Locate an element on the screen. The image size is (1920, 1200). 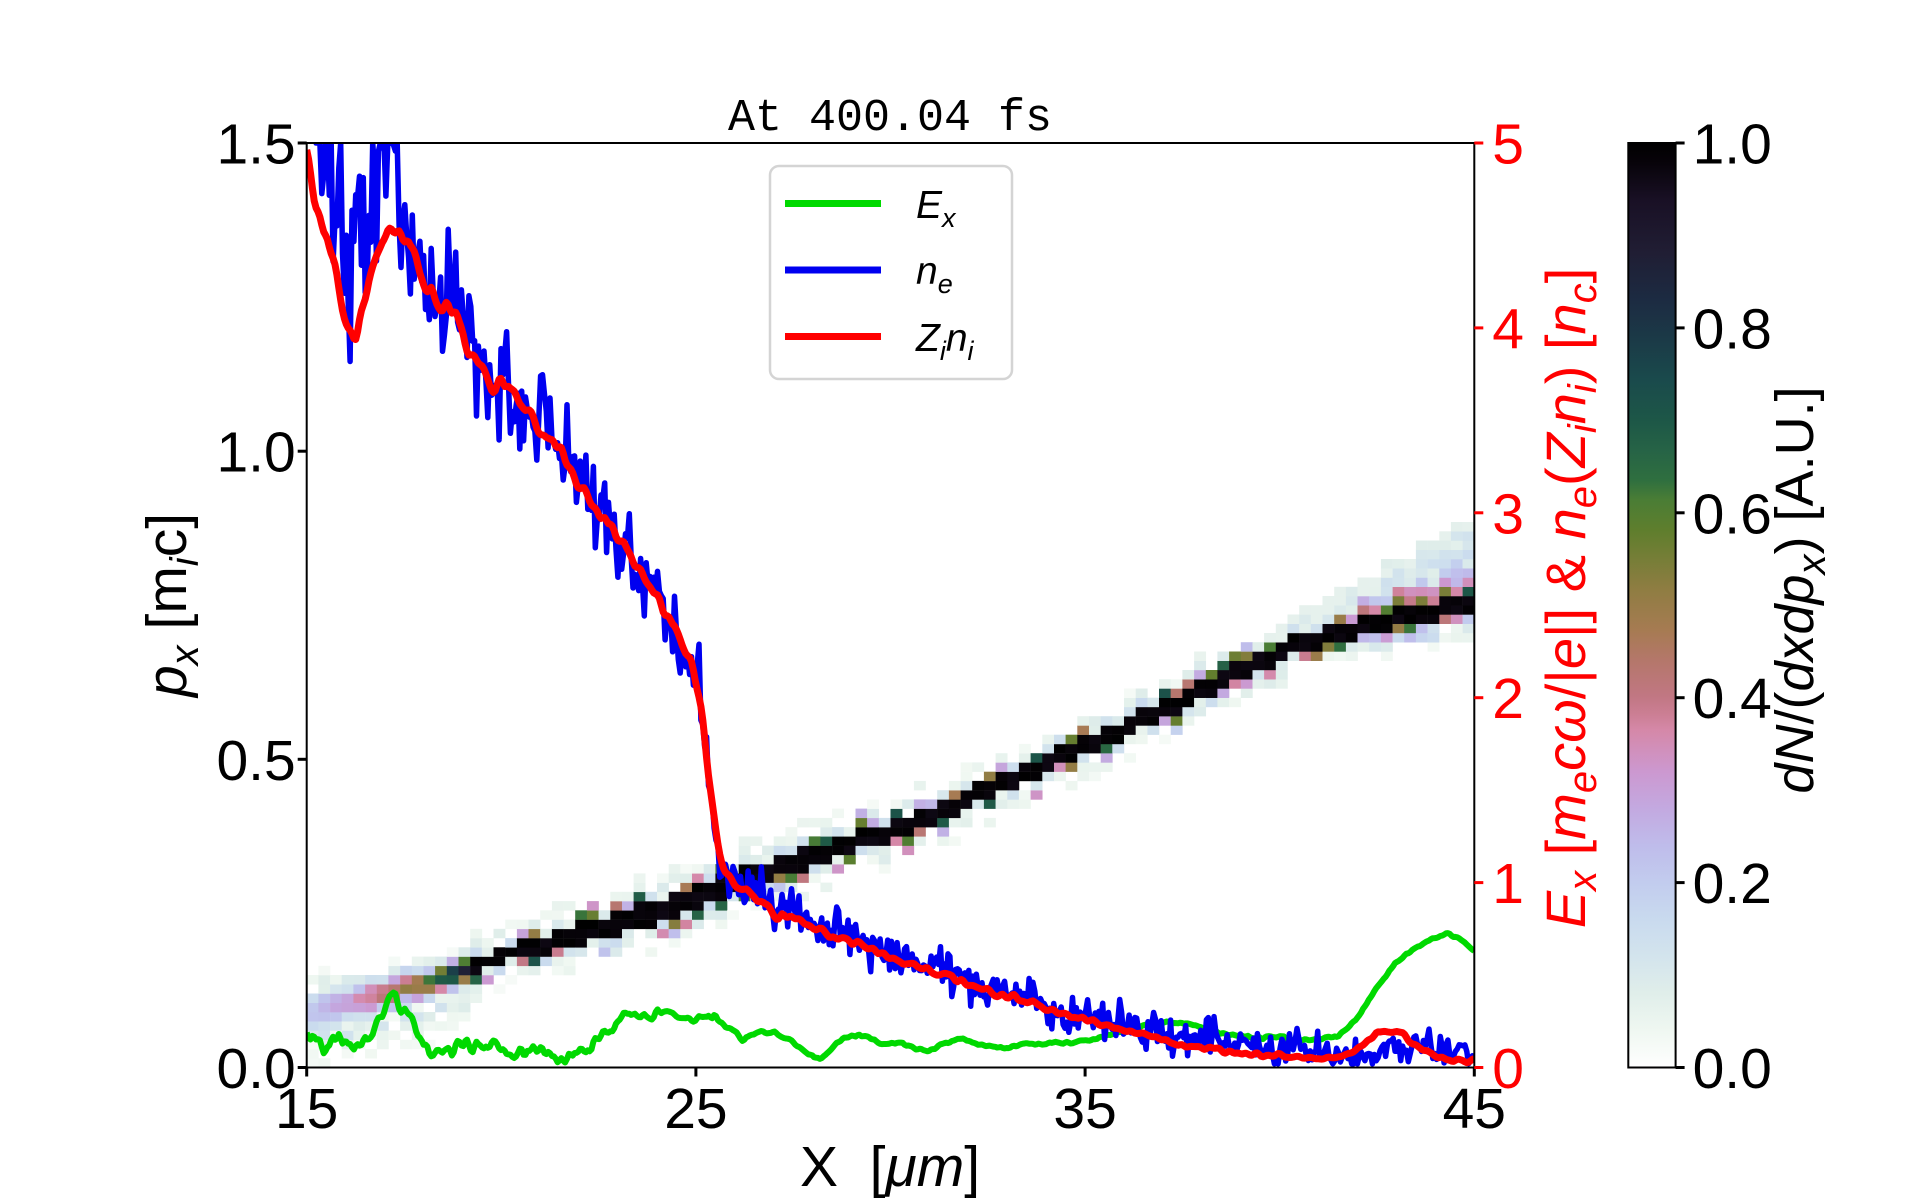
svg-text: 45 is located at coordinates (1474, 1109).